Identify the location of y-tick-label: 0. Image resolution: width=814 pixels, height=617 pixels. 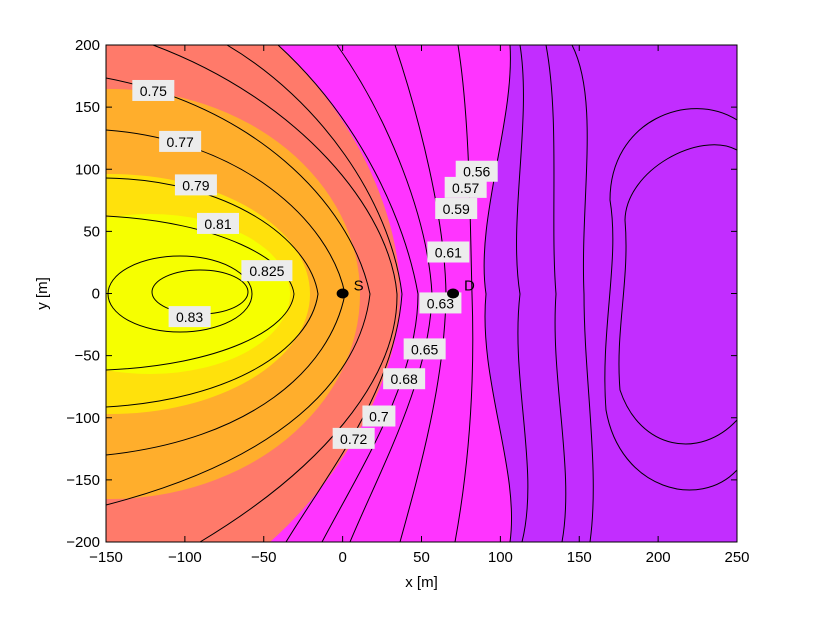
(96, 294).